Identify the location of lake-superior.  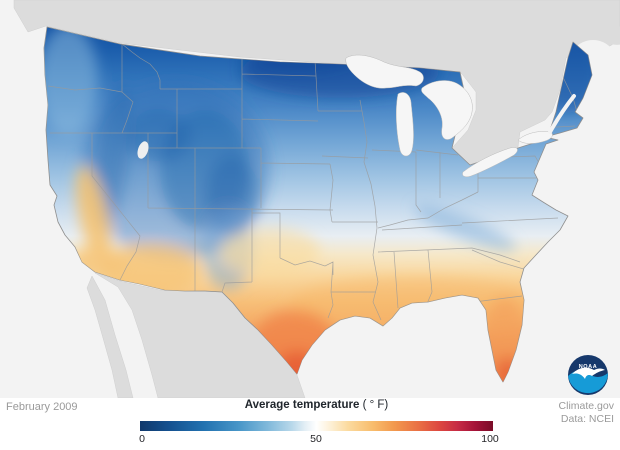
(384, 71).